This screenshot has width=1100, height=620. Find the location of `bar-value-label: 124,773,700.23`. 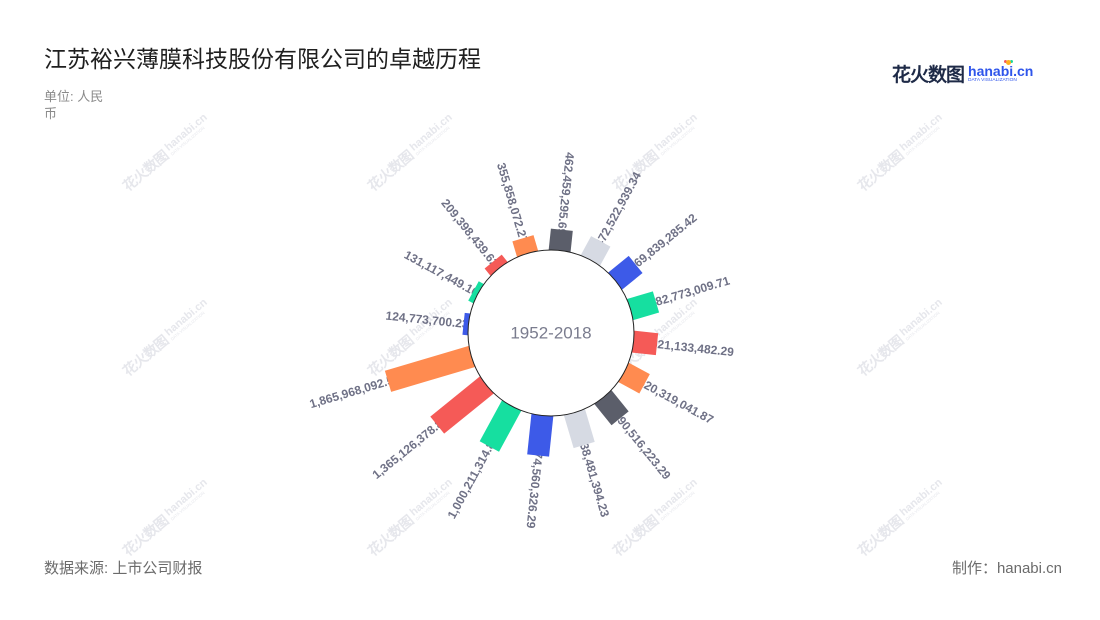

bar-value-label: 124,773,700.23 is located at coordinates (427, 320).